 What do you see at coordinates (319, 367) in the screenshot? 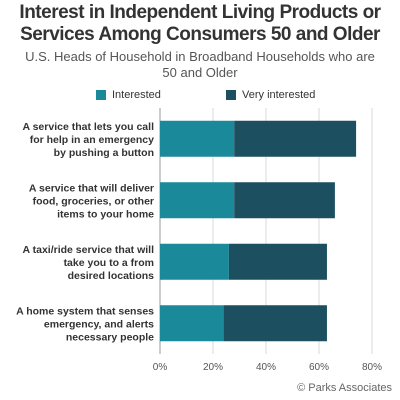
I see `x-tick-label: 60%` at bounding box center [319, 367].